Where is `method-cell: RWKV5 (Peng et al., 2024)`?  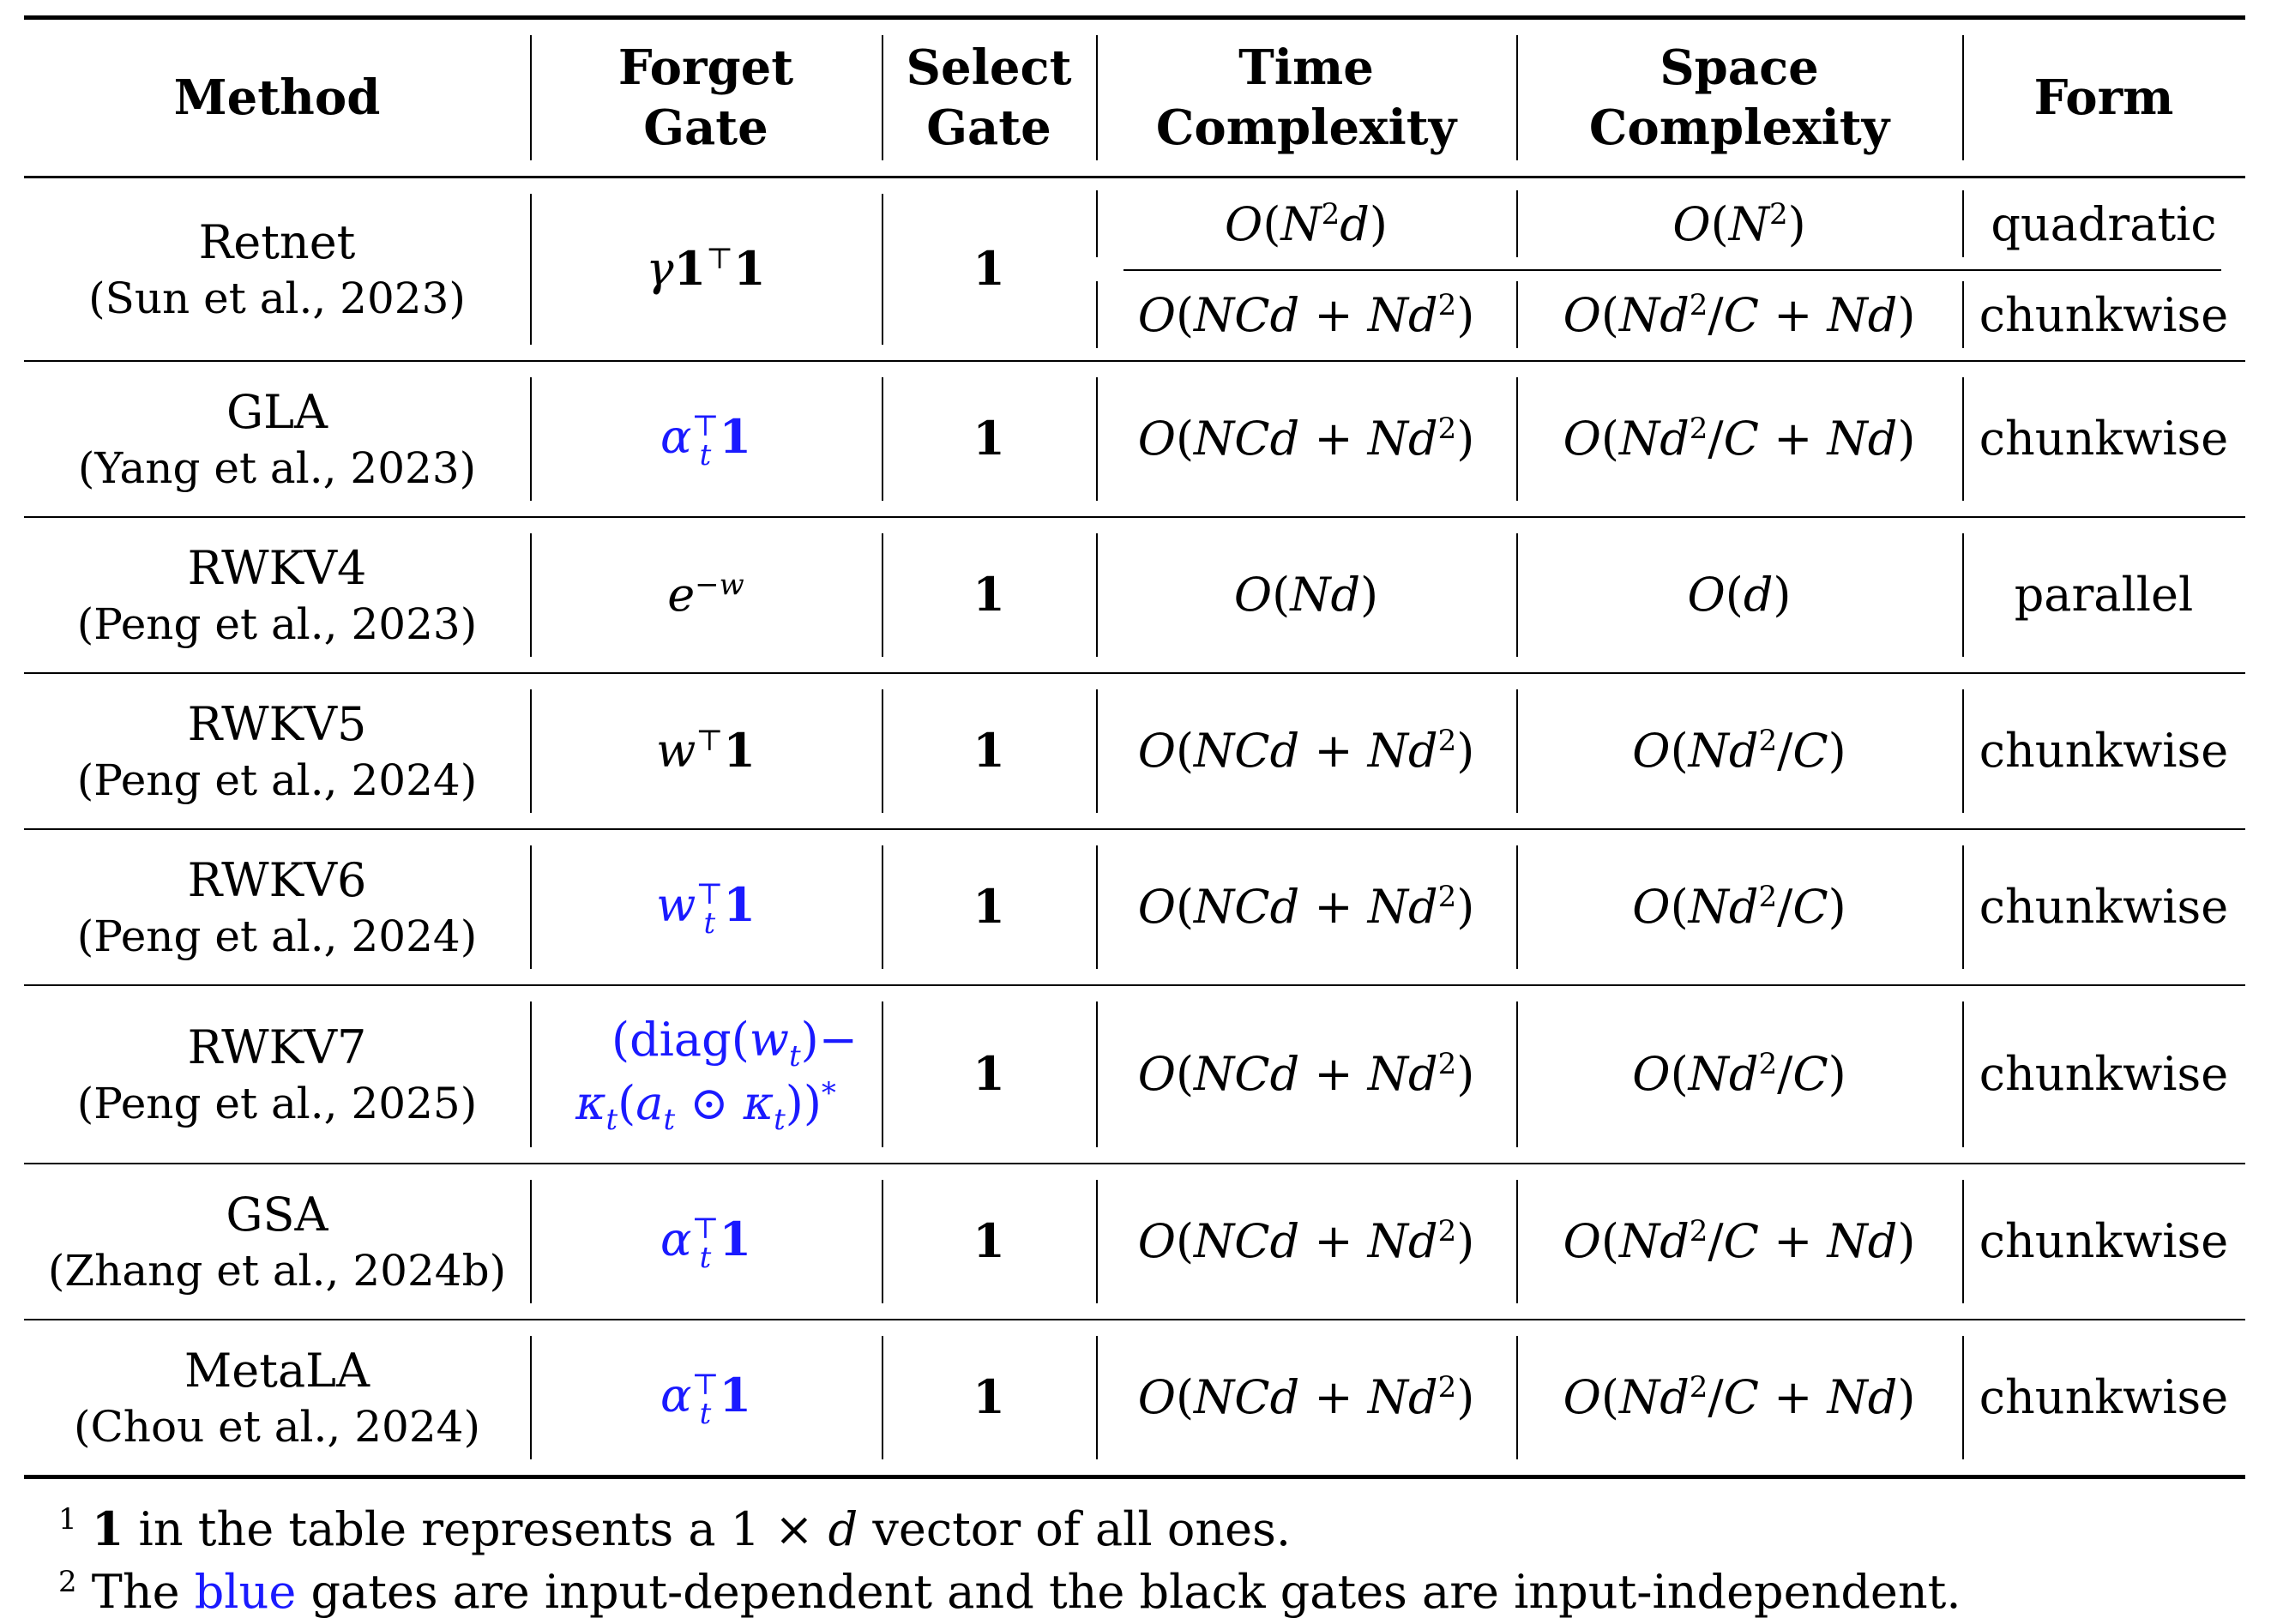
method-cell: RWKV5 (Peng et al., 2024) is located at coordinates (277, 751).